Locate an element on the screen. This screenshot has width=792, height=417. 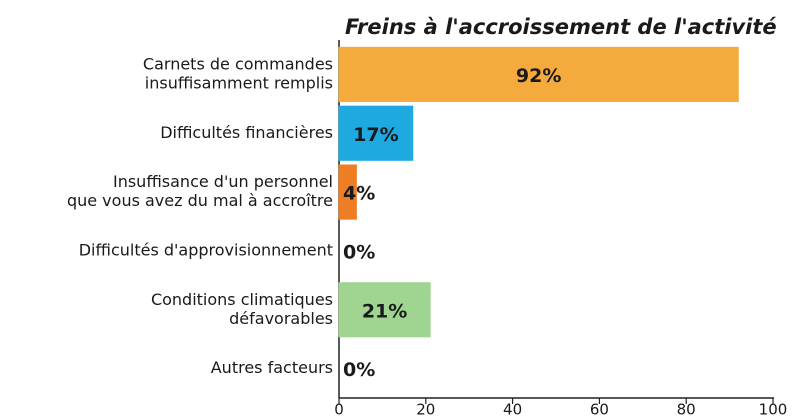
y-tick-label: Autres facteurs is located at coordinates (272, 367).